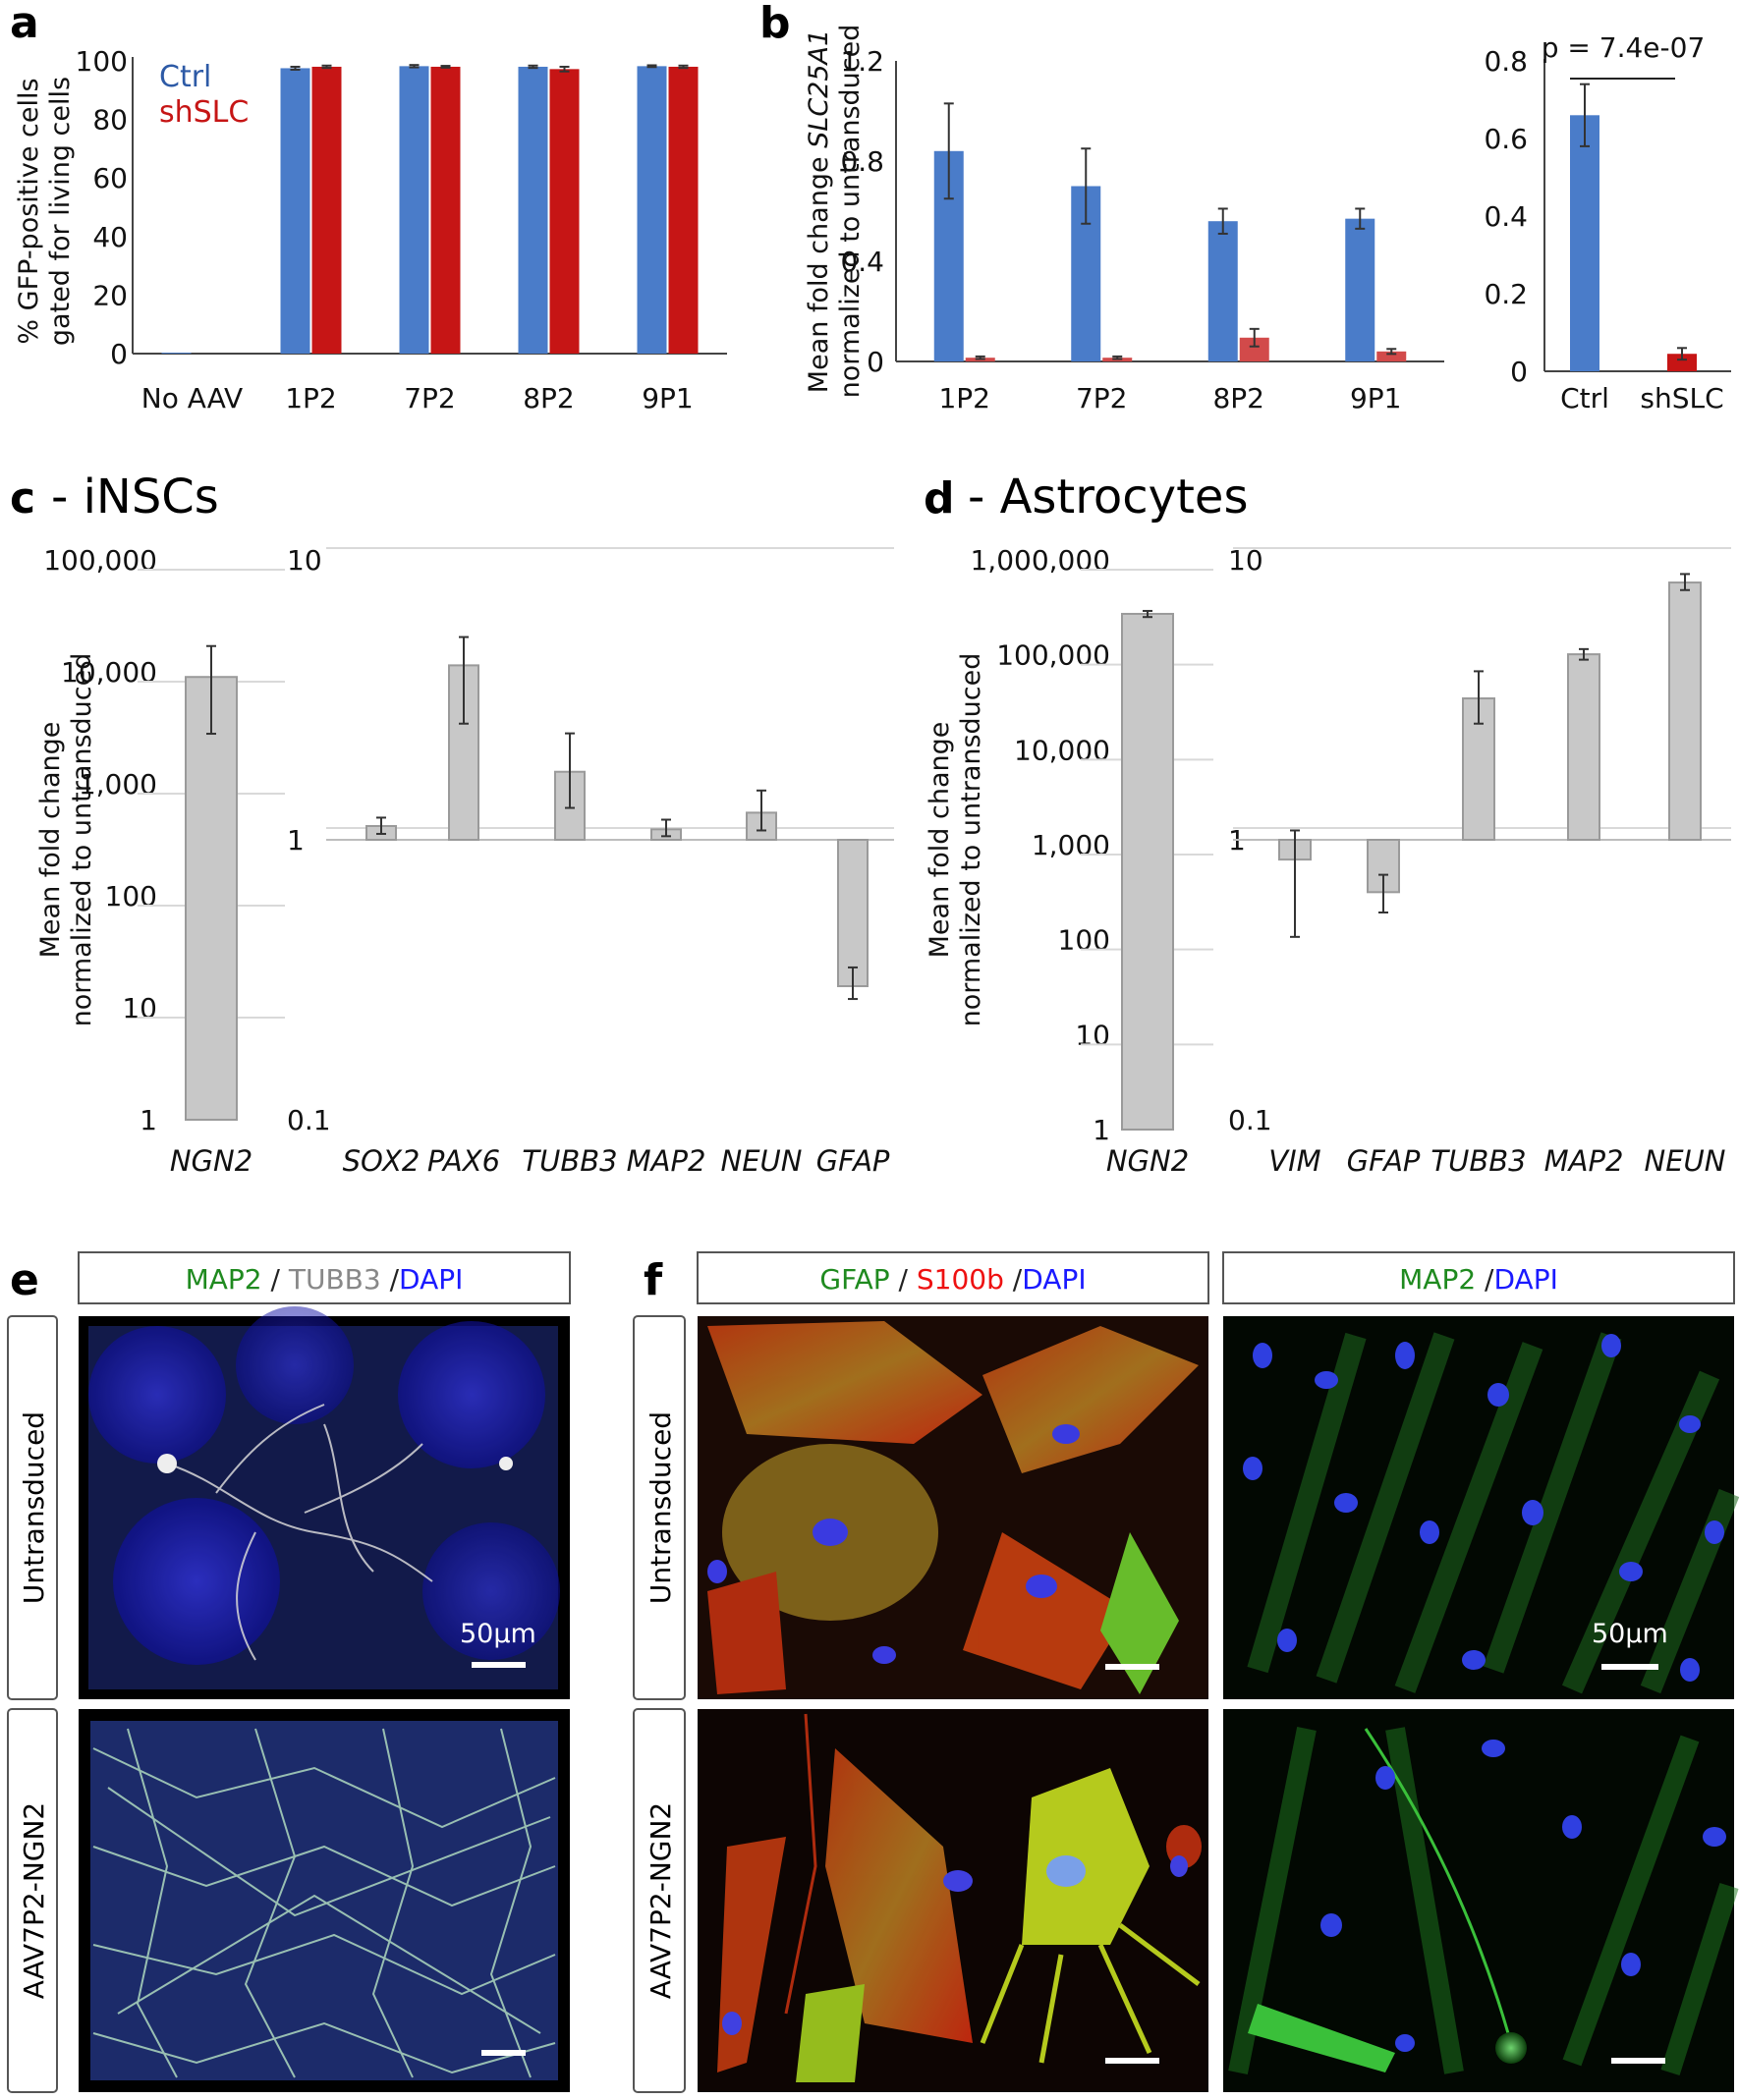 The width and height of the screenshot is (1739, 2100). What do you see at coordinates (1681, 398) in the screenshot?
I see `b2-xtick-shSLC: shSLC` at bounding box center [1681, 398].